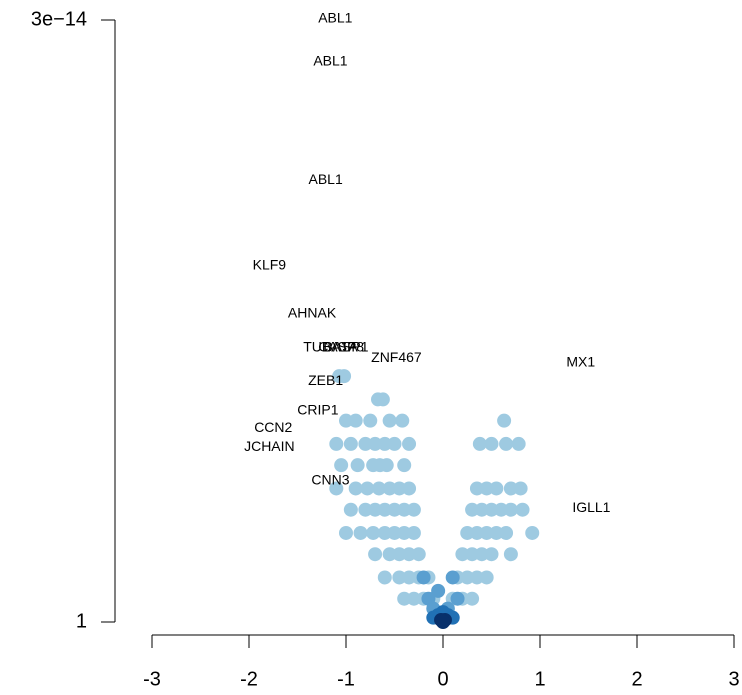  What do you see at coordinates (539, 679) in the screenshot?
I see `x-tick-label: 1` at bounding box center [539, 679].